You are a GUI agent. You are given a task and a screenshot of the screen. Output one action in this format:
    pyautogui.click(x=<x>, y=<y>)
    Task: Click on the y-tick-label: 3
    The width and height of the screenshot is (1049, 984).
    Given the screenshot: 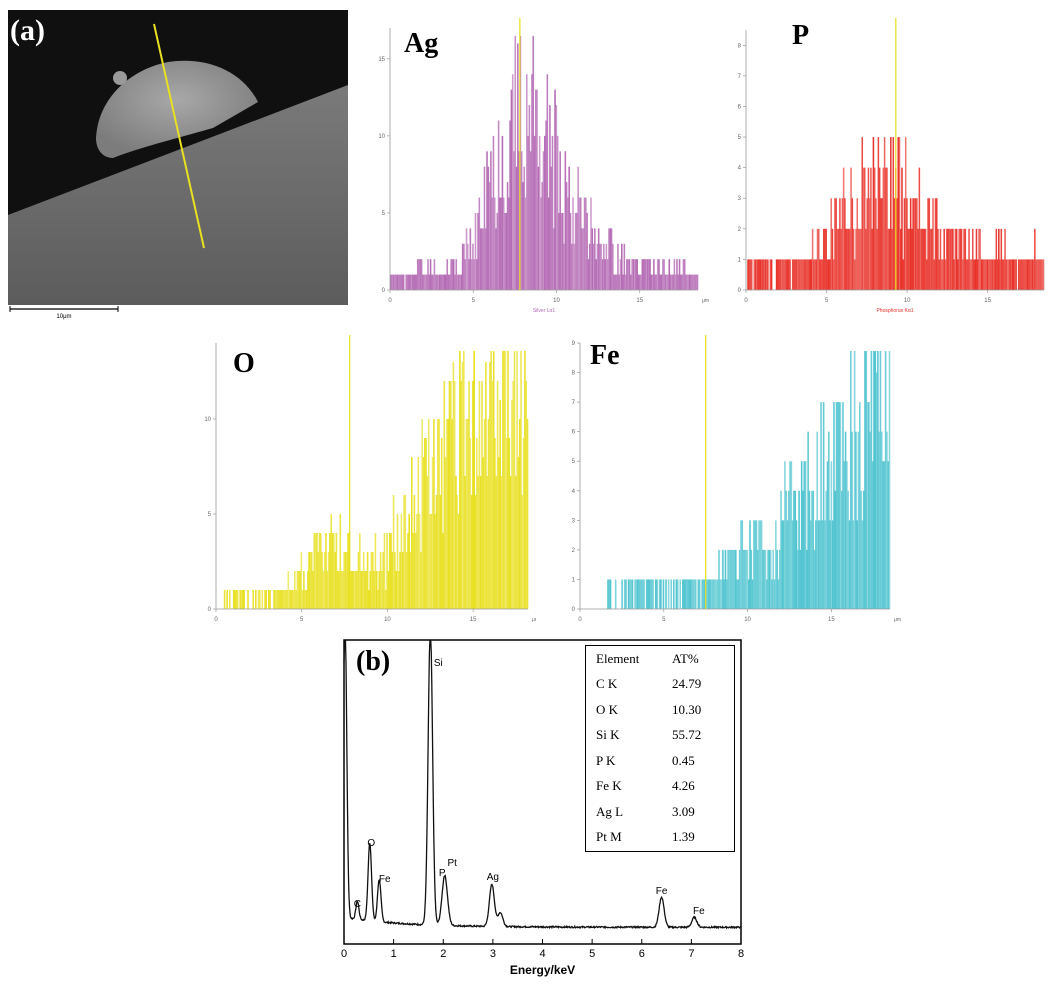 What is the action you would take?
    pyautogui.click(x=740, y=199)
    